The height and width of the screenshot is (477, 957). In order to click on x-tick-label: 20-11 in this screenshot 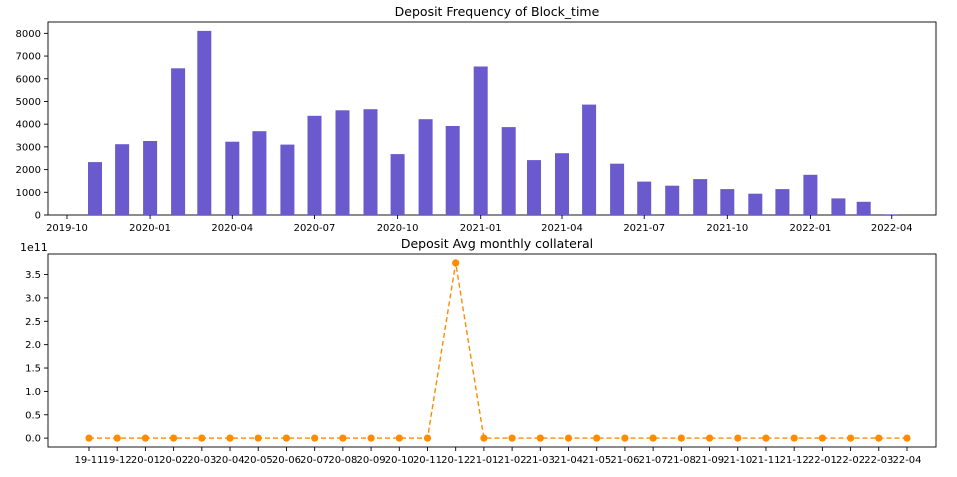, I will do `click(427, 460)`.